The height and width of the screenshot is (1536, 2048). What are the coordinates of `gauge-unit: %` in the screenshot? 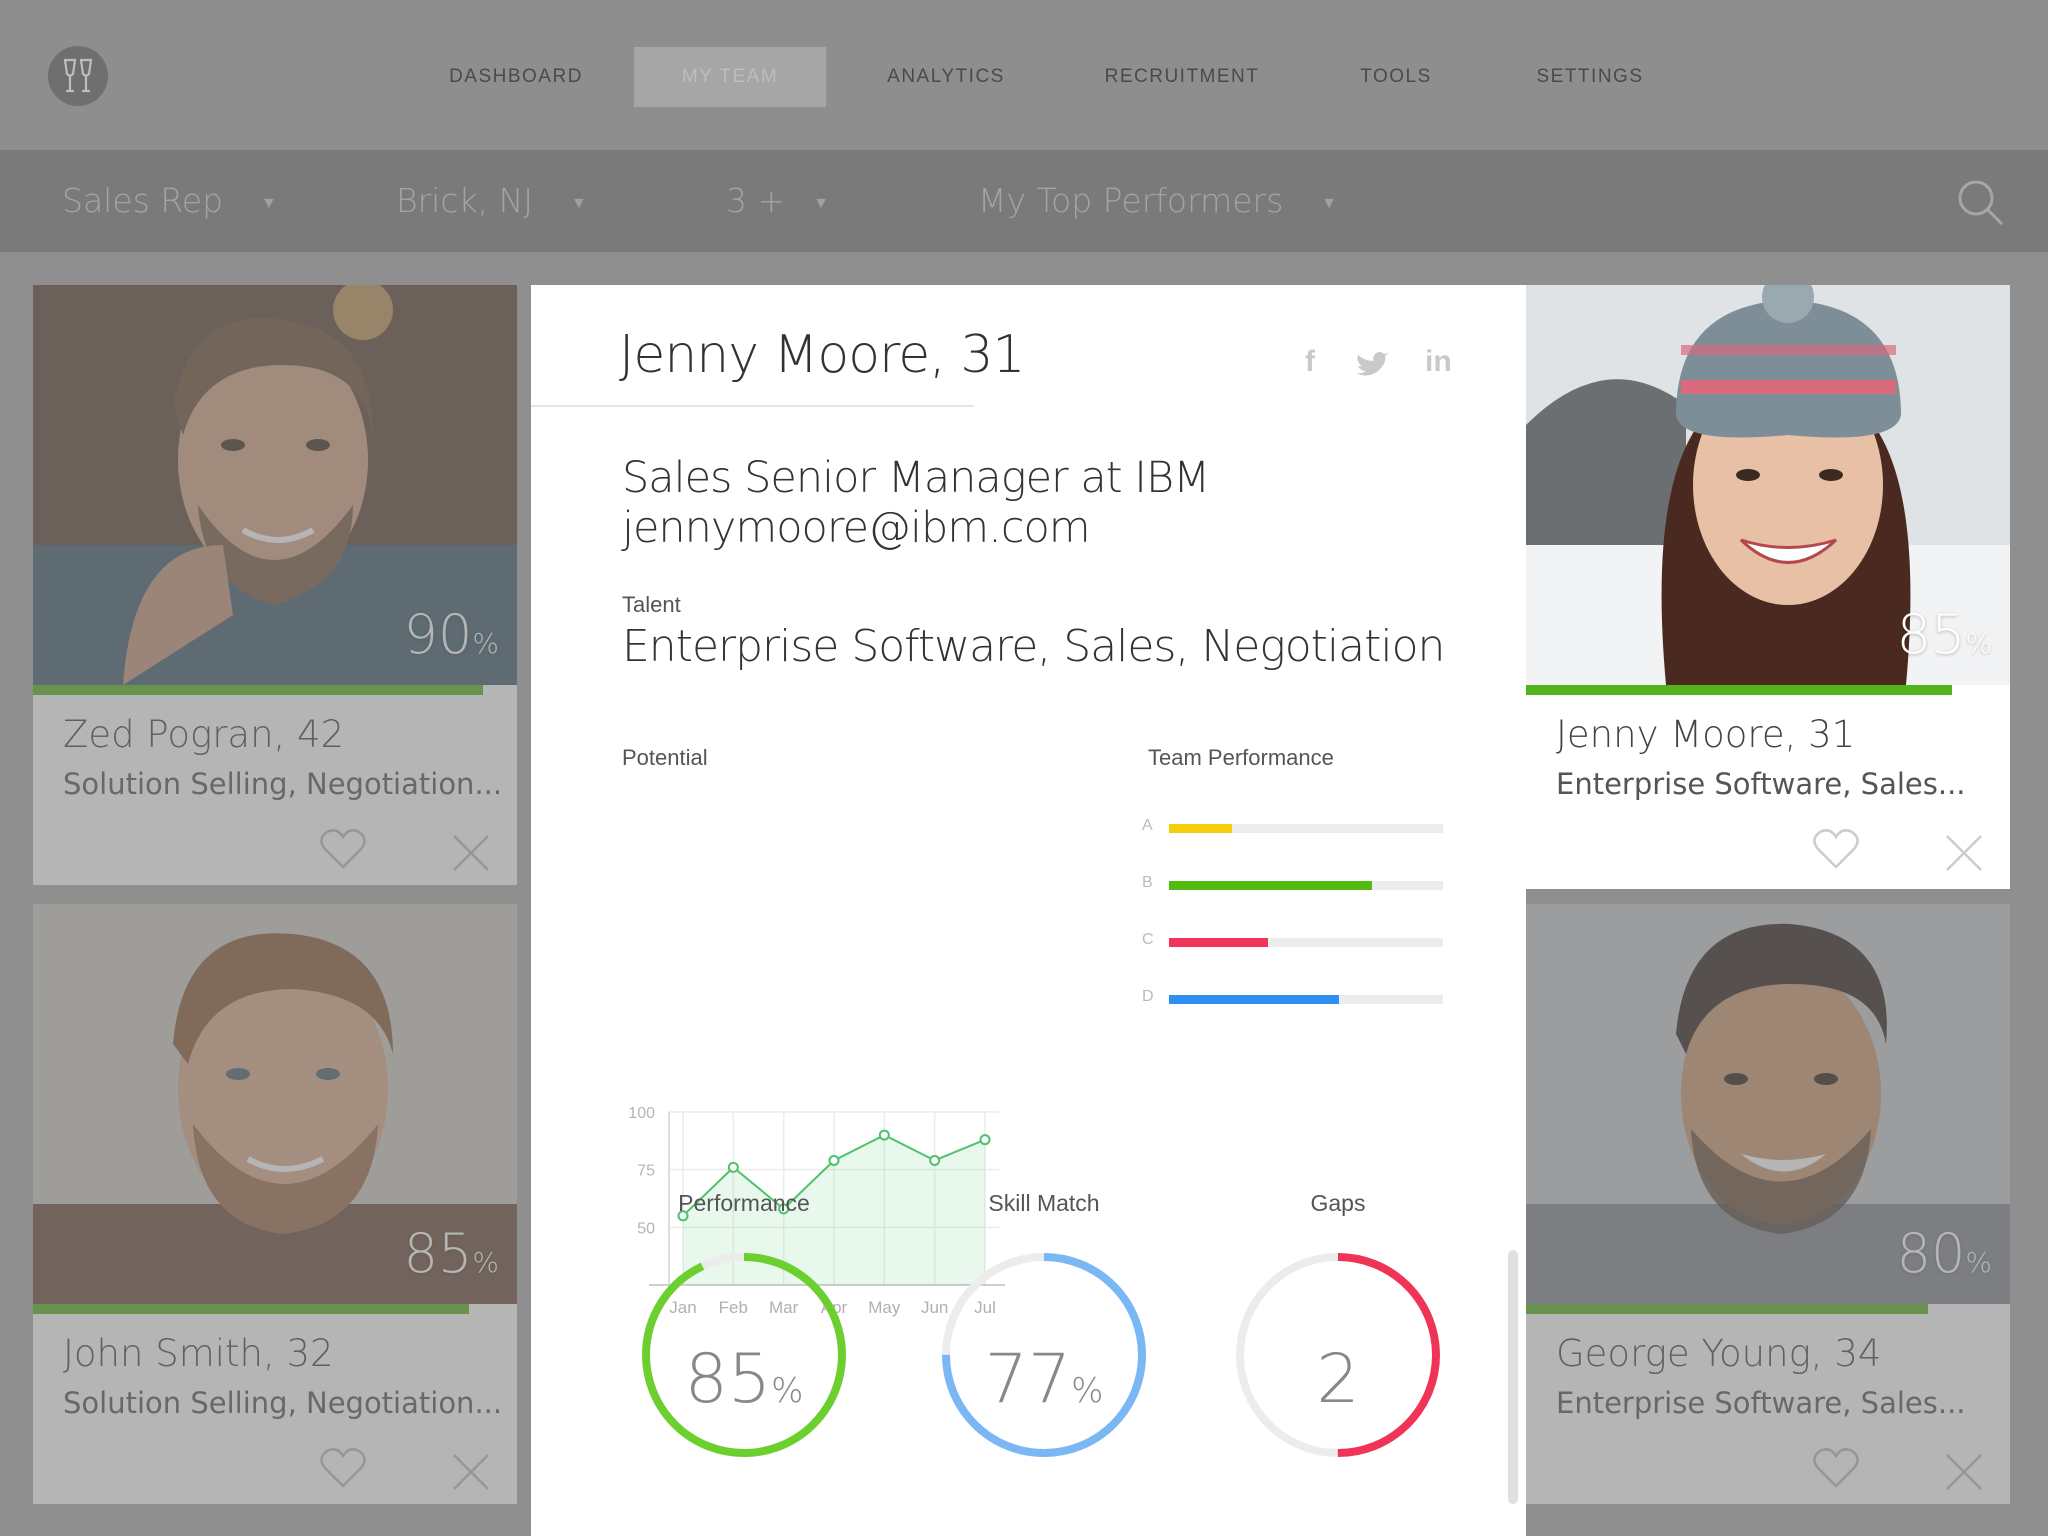 It's located at (787, 1391).